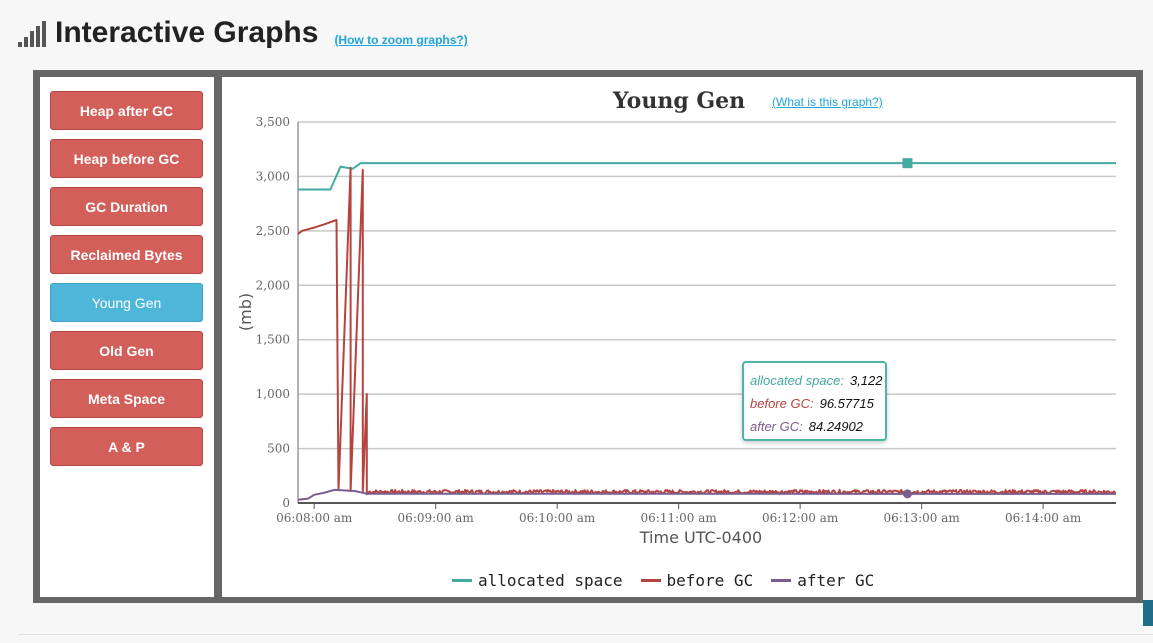 Image resolution: width=1153 pixels, height=643 pixels. I want to click on a-and-p-button: A & P, so click(126, 446).